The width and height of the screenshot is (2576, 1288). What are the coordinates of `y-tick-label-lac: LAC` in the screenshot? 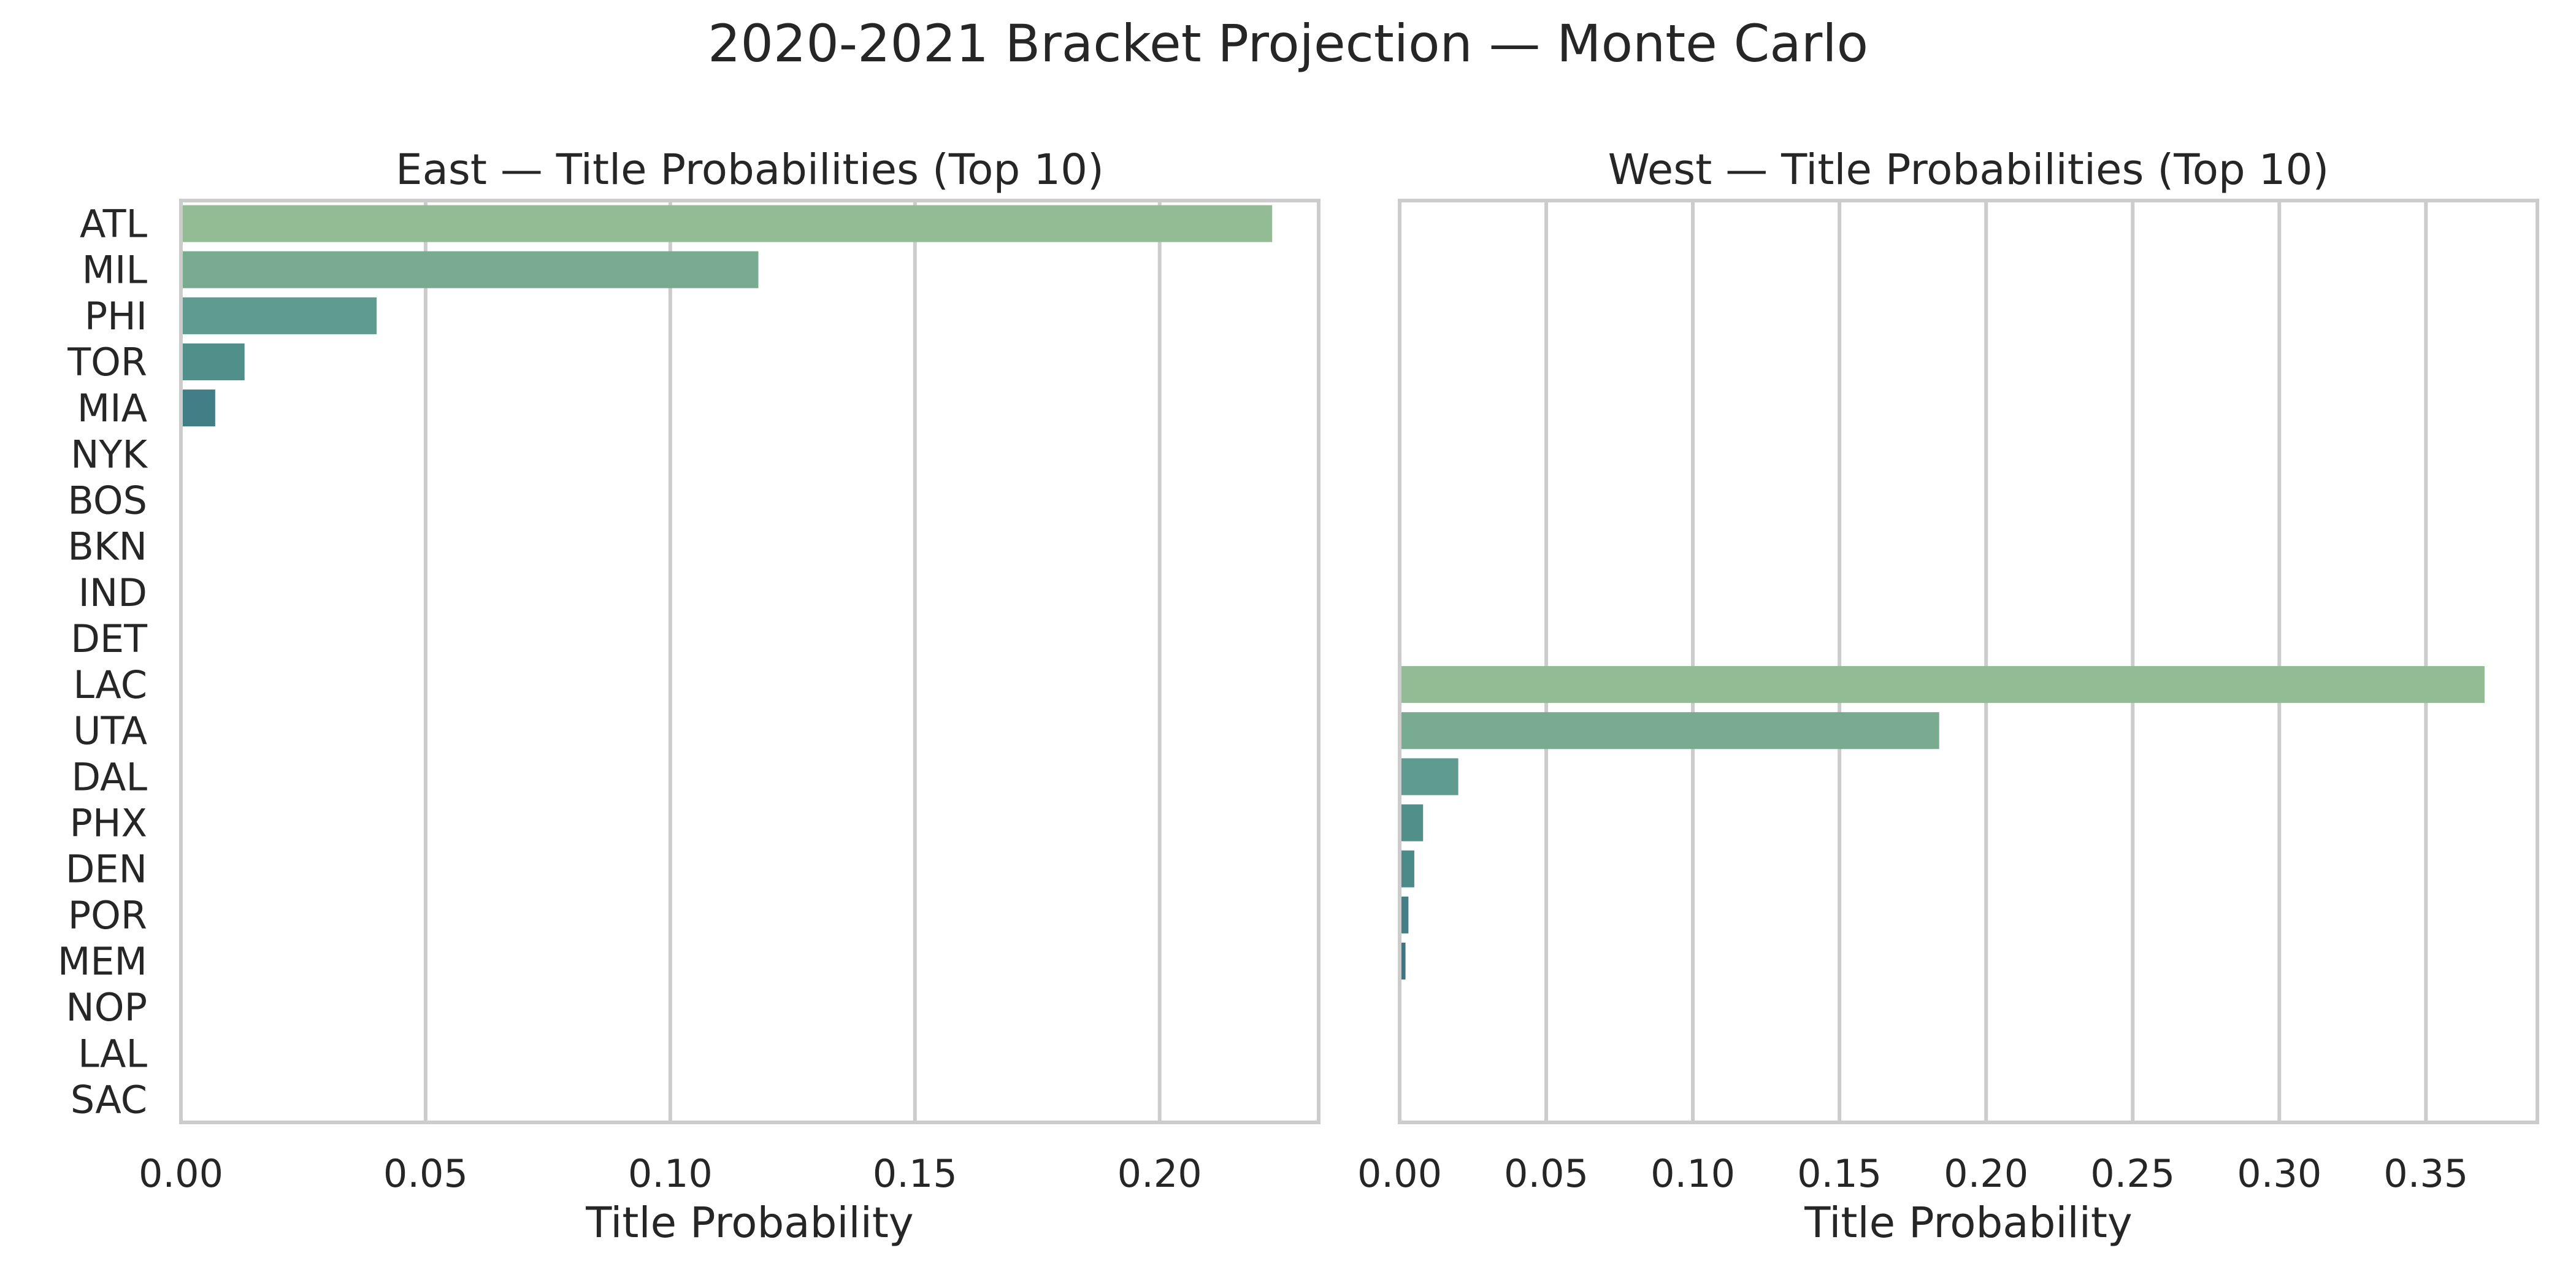 It's located at (110, 684).